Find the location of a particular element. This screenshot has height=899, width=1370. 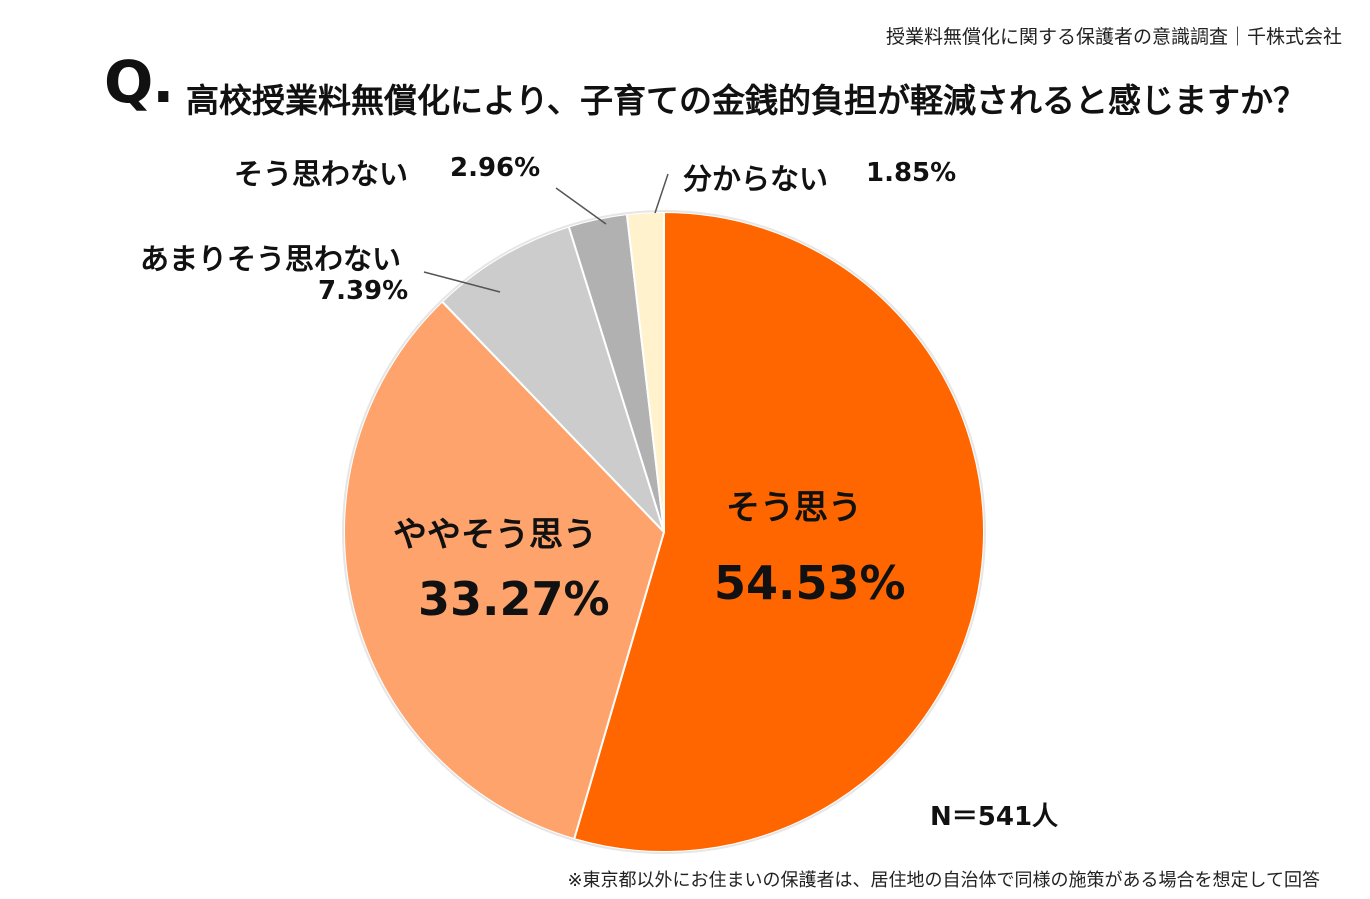

leader-line-dont-know is located at coordinates (661, 193).